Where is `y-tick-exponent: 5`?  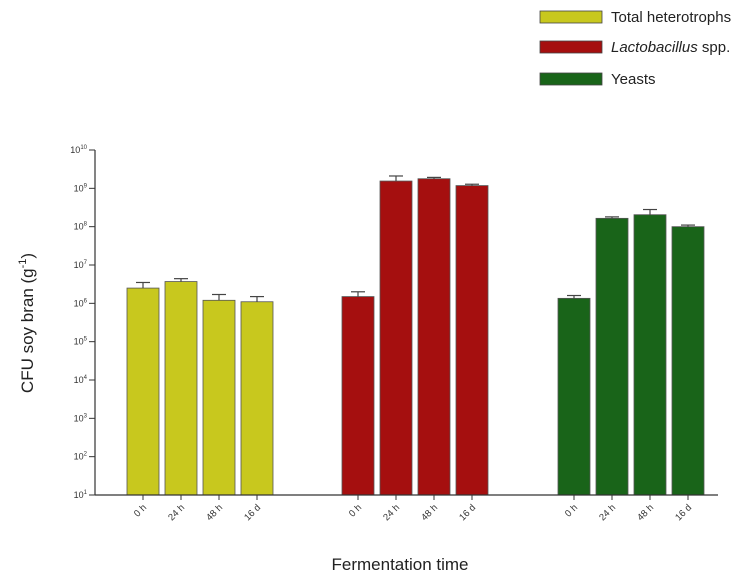
y-tick-exponent: 5 is located at coordinates (86, 340).